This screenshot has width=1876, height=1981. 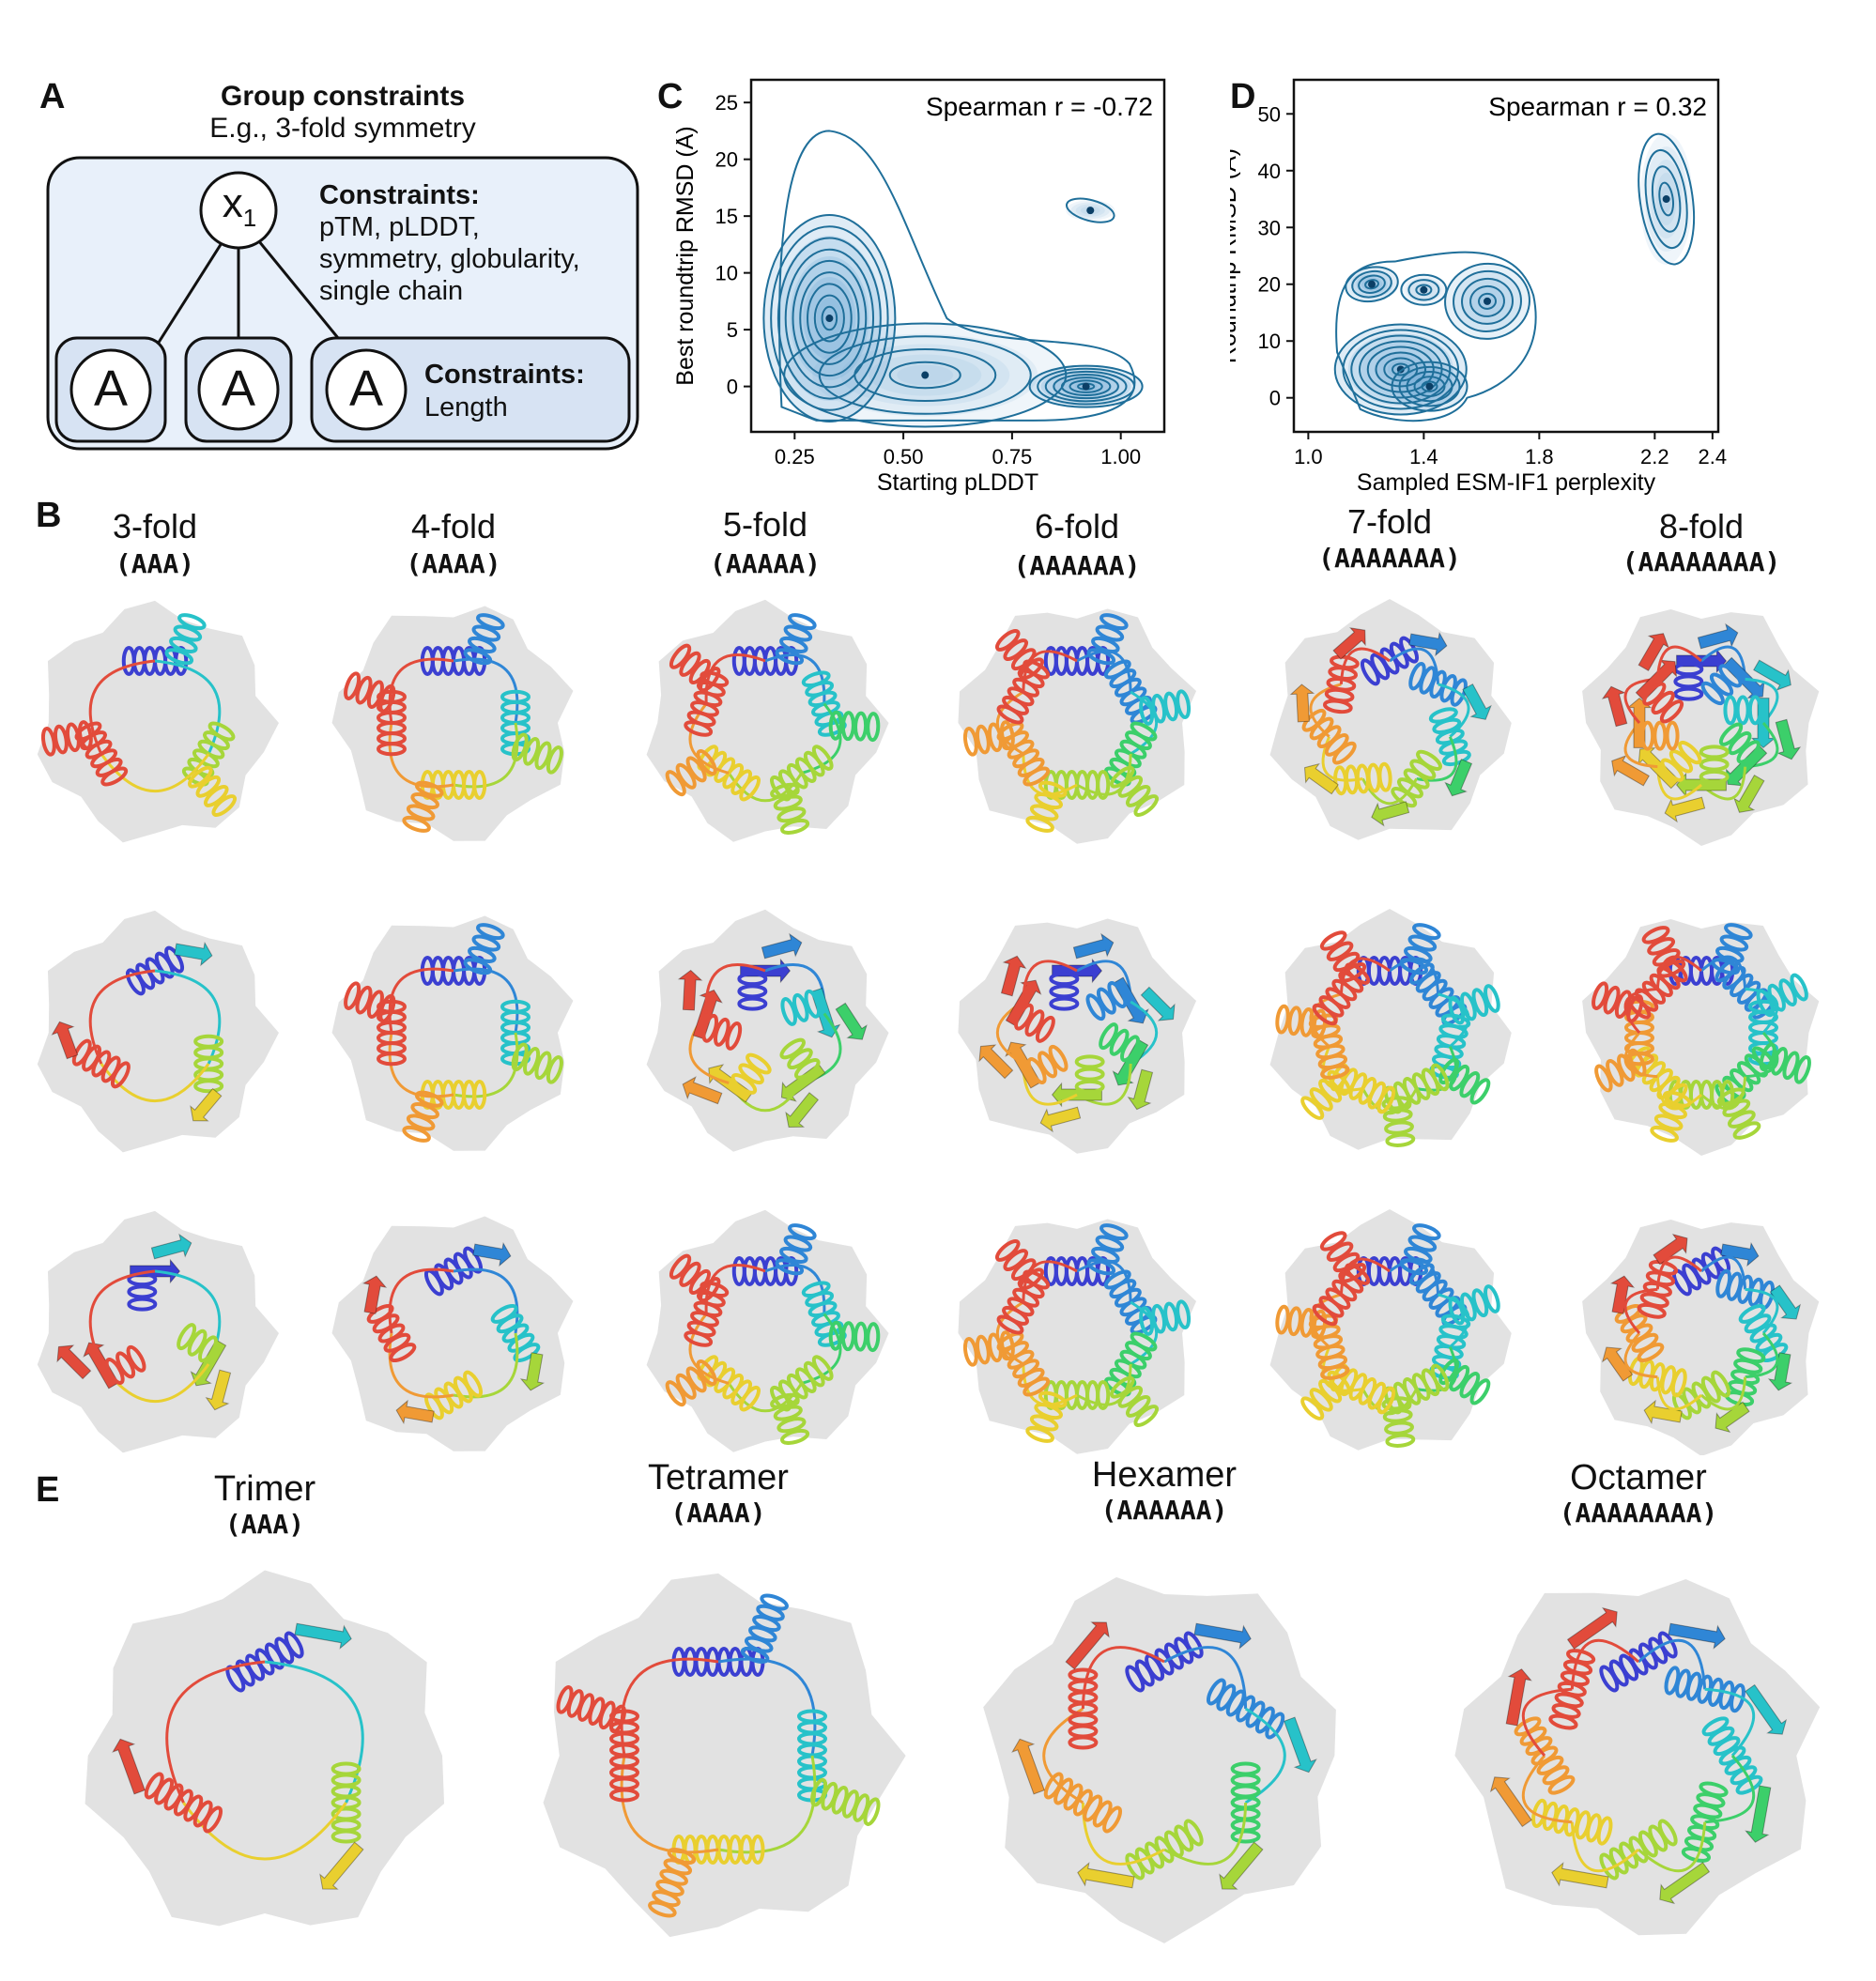 I want to click on constraint-tree-diagram, so click(x=342, y=303).